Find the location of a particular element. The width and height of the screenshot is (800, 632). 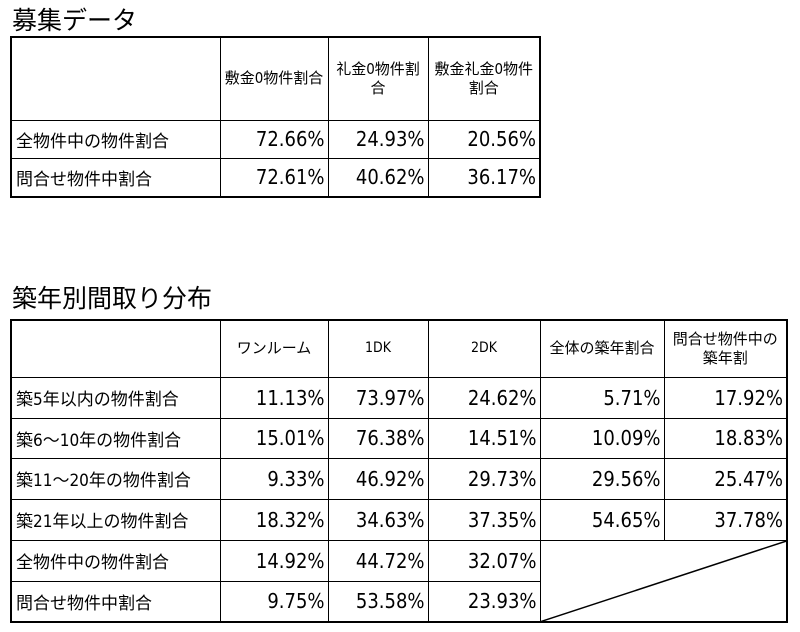

table-cell: 24.93% is located at coordinates (378, 139).